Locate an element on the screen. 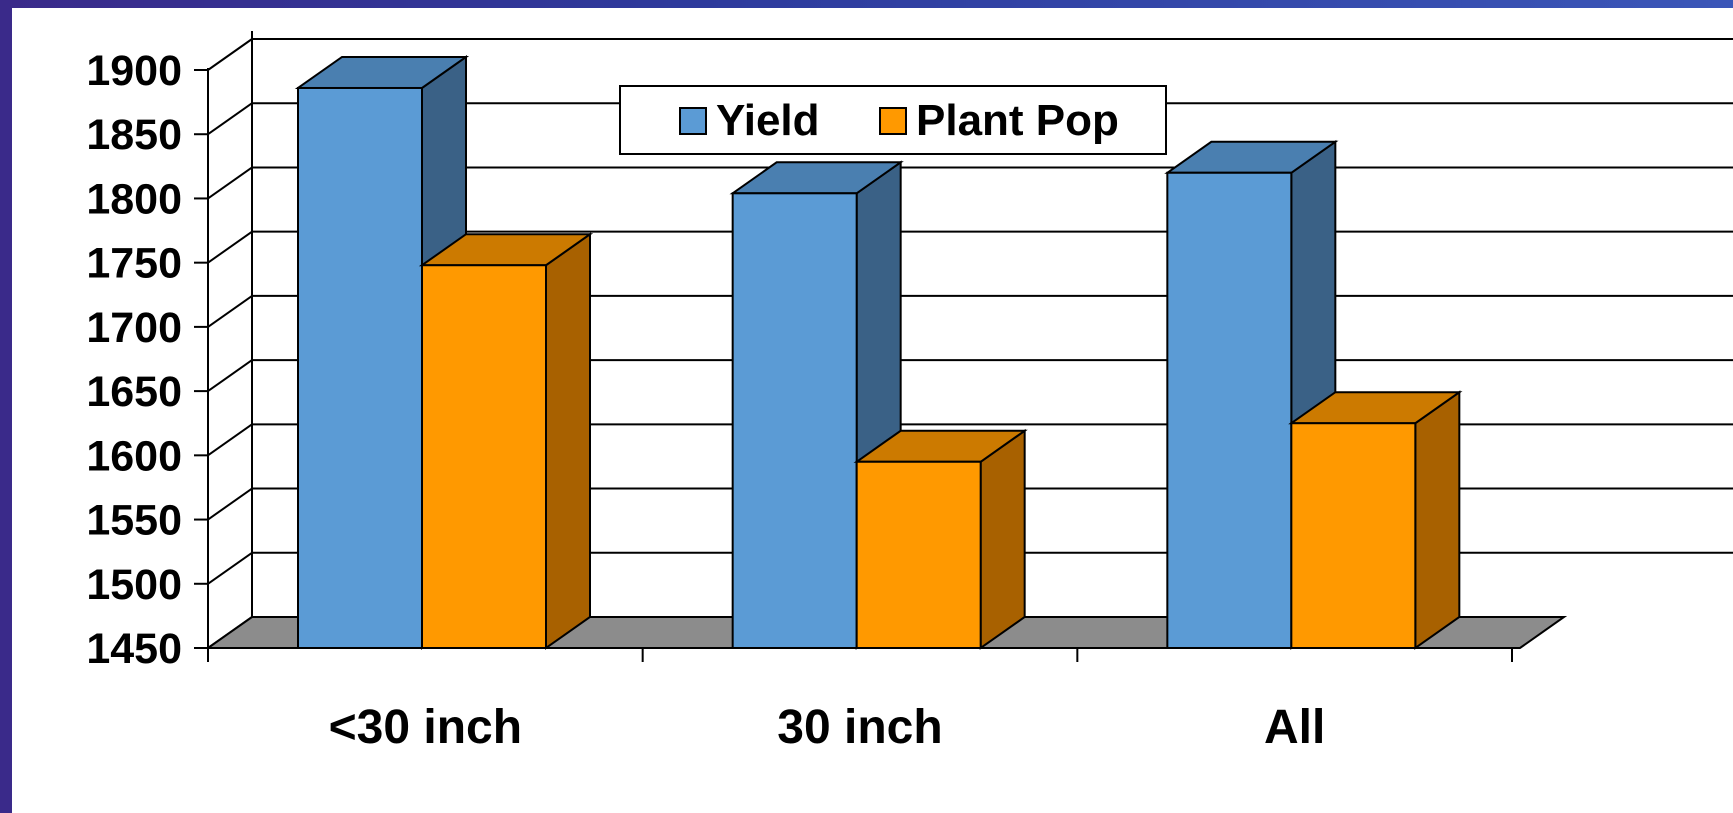 The width and height of the screenshot is (1733, 813). y-tick-label: 1550 is located at coordinates (134, 521).